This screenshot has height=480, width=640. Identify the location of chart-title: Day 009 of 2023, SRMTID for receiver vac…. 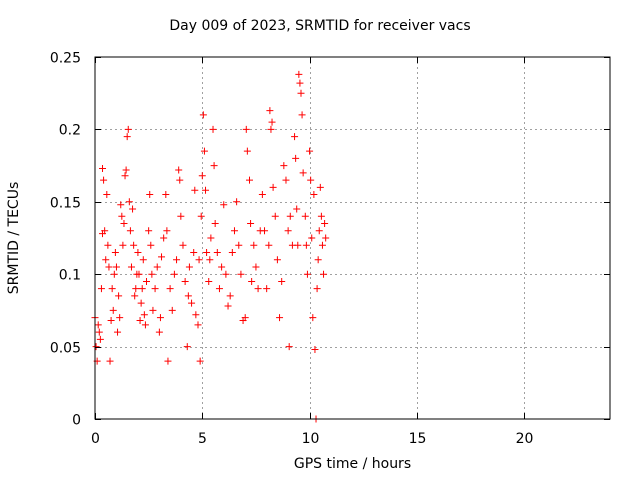
(320, 26).